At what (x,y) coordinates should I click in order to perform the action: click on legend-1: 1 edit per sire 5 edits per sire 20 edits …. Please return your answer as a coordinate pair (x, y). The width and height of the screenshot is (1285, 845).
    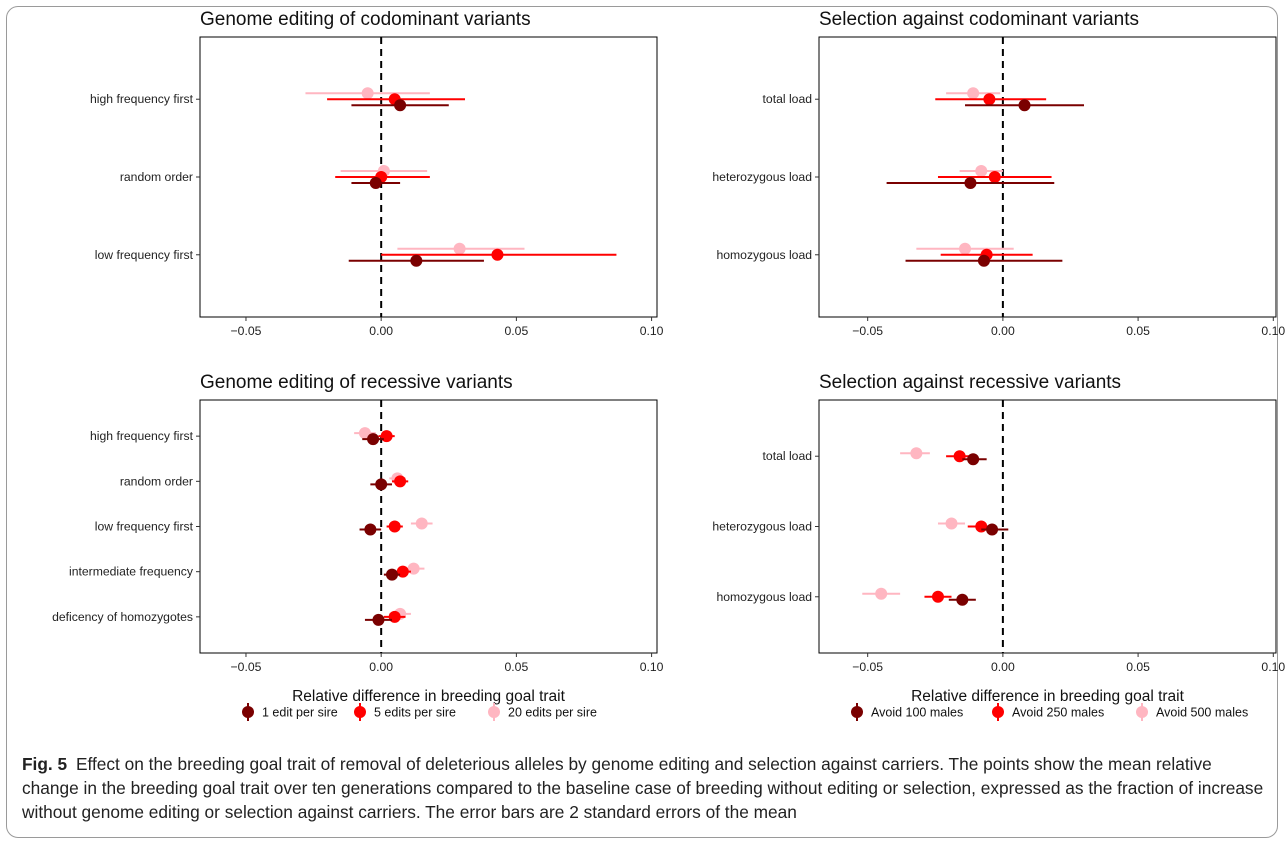
    Looking at the image, I should click on (419, 712).